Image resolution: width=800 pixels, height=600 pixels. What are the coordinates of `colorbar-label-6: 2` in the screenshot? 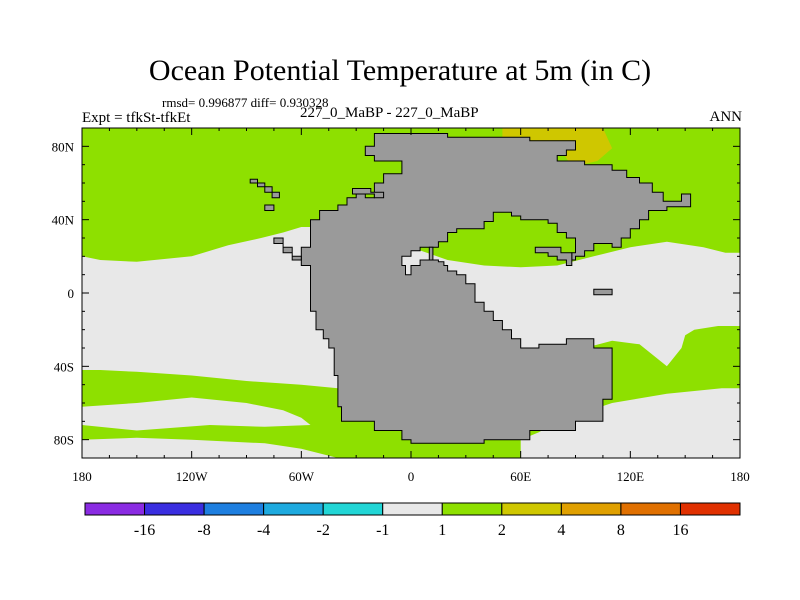 It's located at (502, 530).